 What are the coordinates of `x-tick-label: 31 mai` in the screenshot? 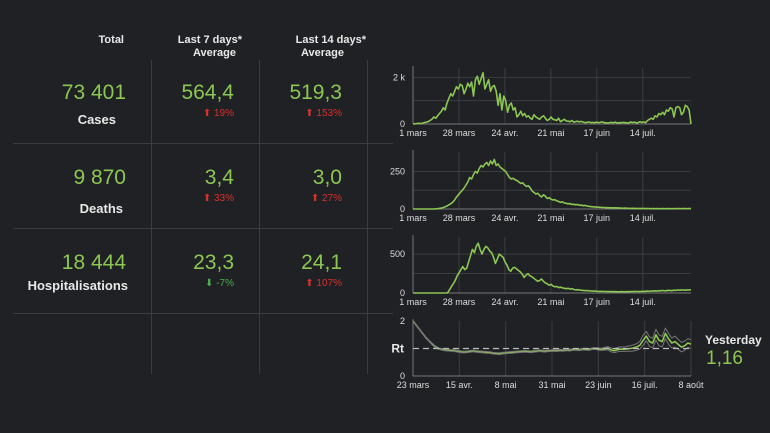 It's located at (551, 385).